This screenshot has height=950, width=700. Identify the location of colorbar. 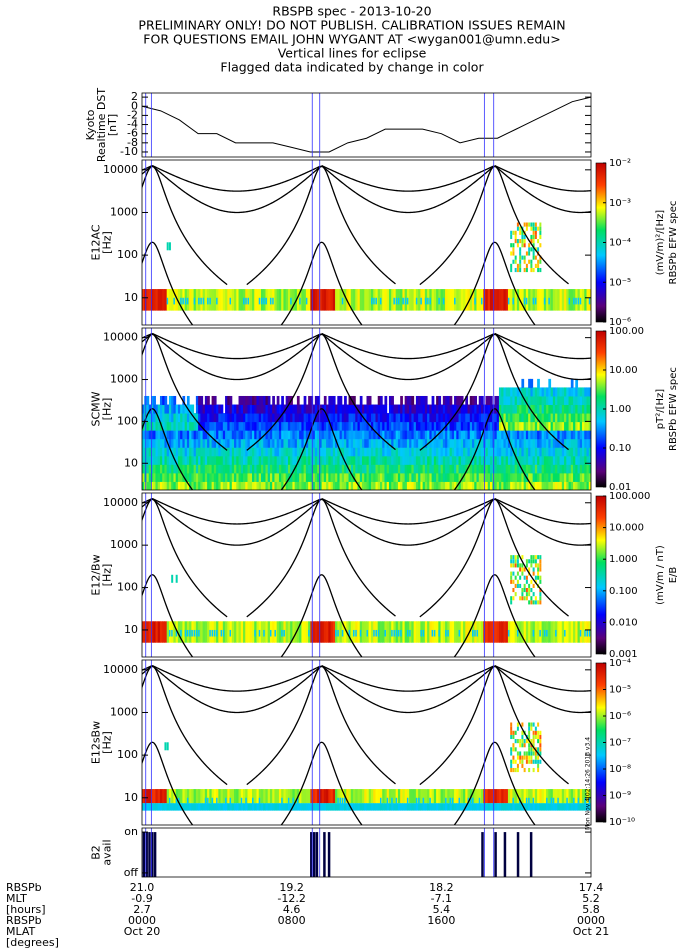
(601, 575).